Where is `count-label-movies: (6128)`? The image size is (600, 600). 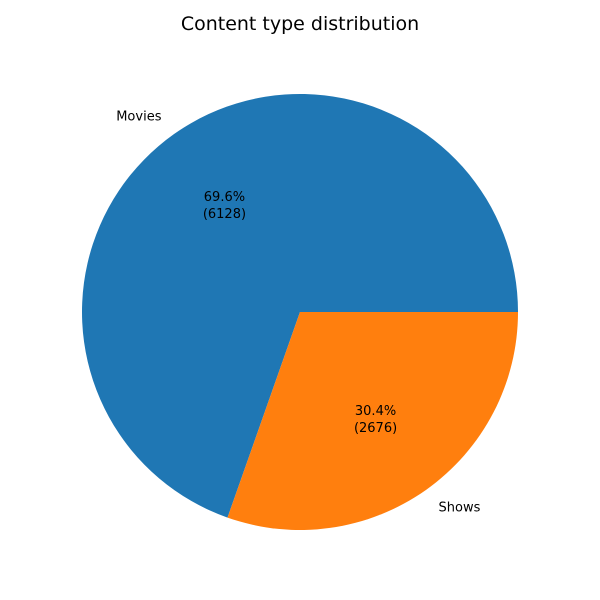 count-label-movies: (6128) is located at coordinates (224, 214).